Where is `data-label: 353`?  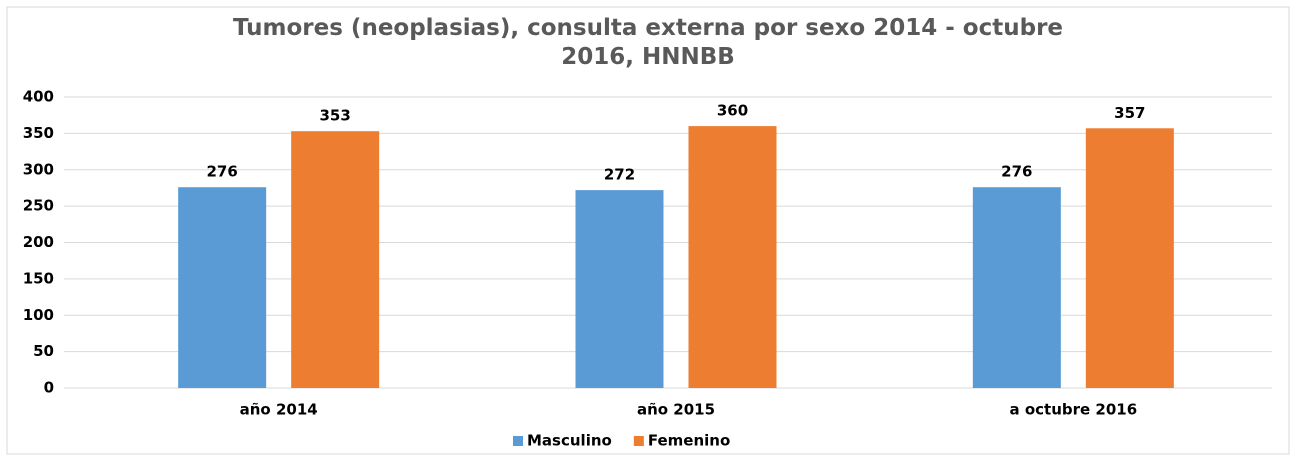 data-label: 353 is located at coordinates (335, 116).